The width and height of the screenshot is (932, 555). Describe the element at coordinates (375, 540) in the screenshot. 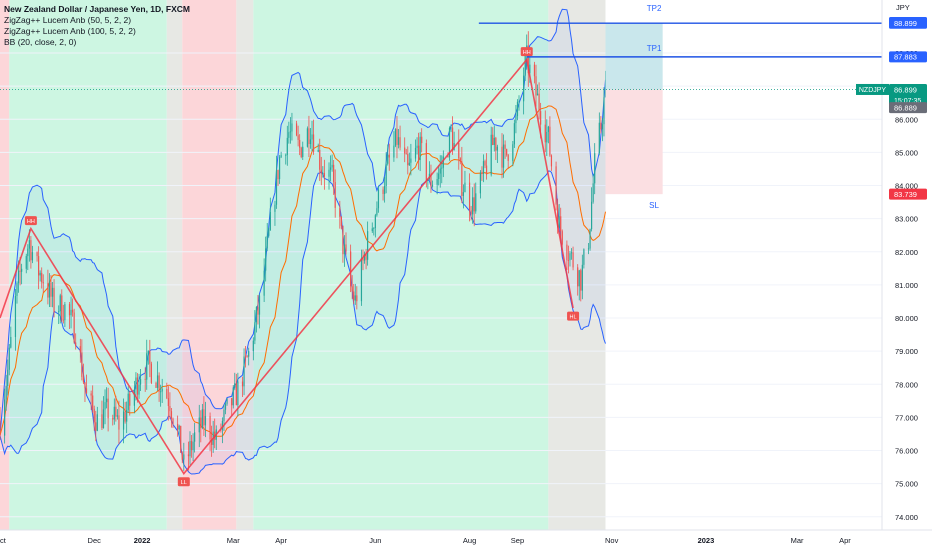

I see `x-tick-label: Jun` at that location.